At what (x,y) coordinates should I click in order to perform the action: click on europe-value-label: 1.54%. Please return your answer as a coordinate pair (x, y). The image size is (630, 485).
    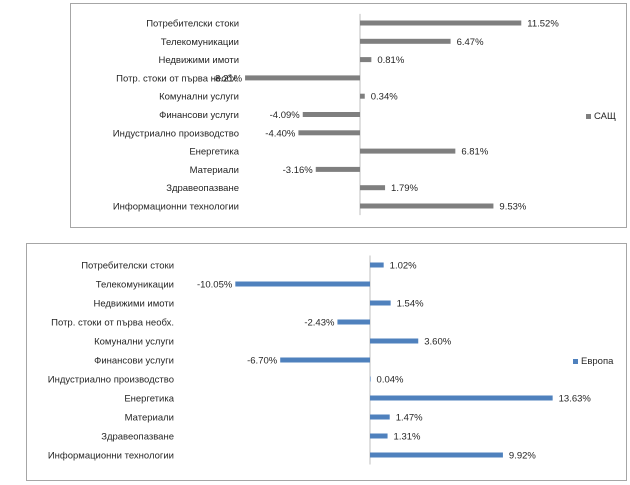
    Looking at the image, I should click on (410, 304).